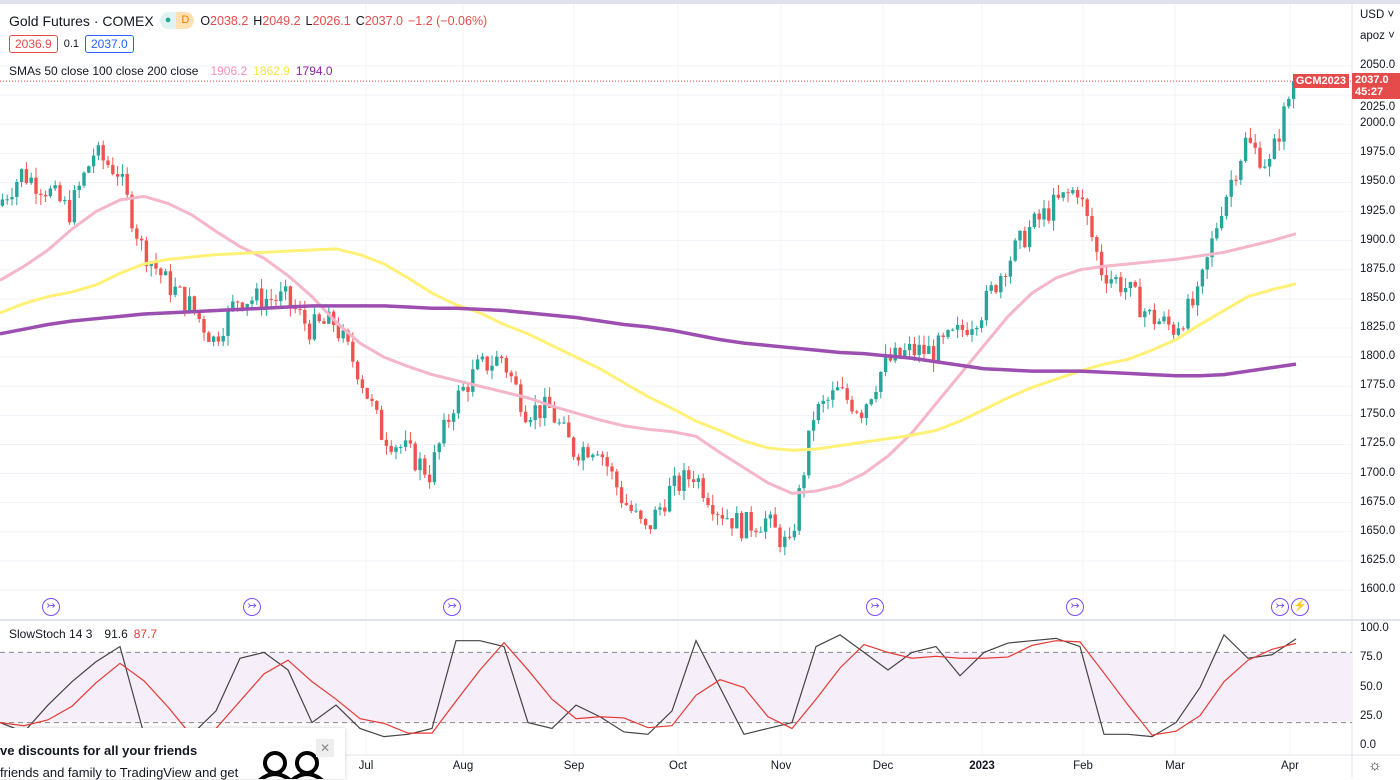  I want to click on price-tick-label: 1600.0, so click(1378, 589).